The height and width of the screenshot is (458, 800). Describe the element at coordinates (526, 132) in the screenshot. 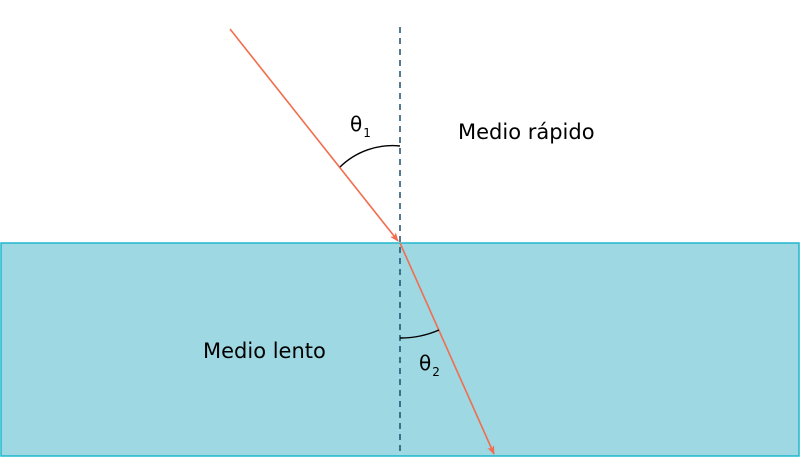

I see `fast-medium-label: Medio rápido` at that location.